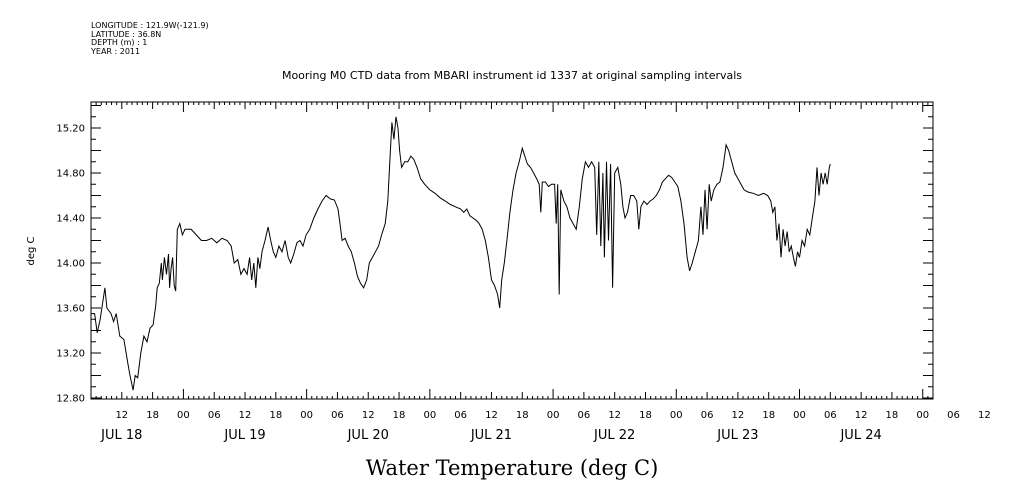 The height and width of the screenshot is (504, 1009). I want to click on latitude-label: LATITUDE : 36.8N, so click(126, 34).